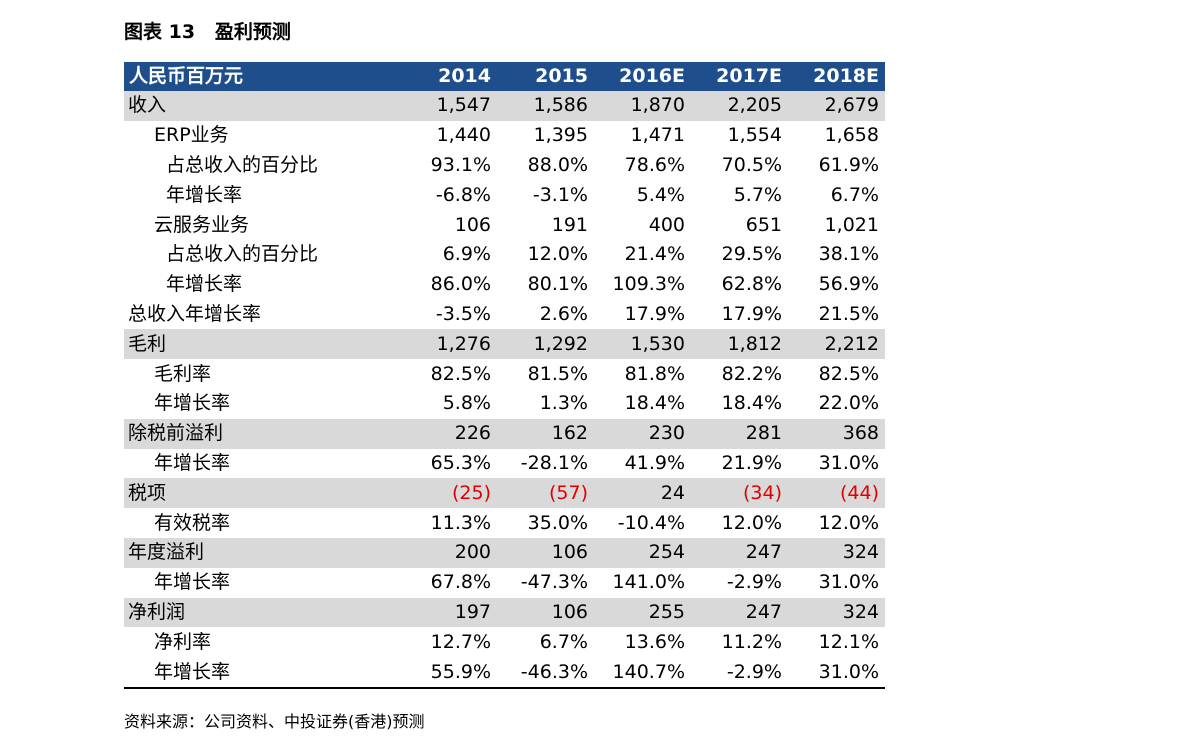  I want to click on table-row: ERP业务 1,440 1,395 1,471 1,554 1,658, so click(504, 136).